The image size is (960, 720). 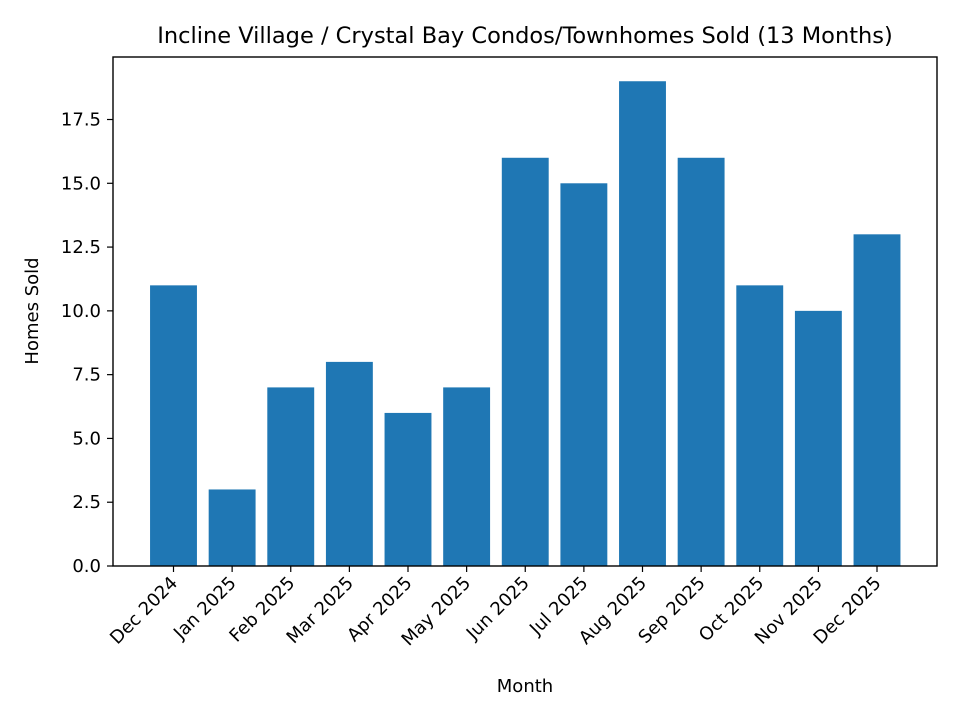 What do you see at coordinates (642, 324) in the screenshot?
I see `bar-aug-2025` at bounding box center [642, 324].